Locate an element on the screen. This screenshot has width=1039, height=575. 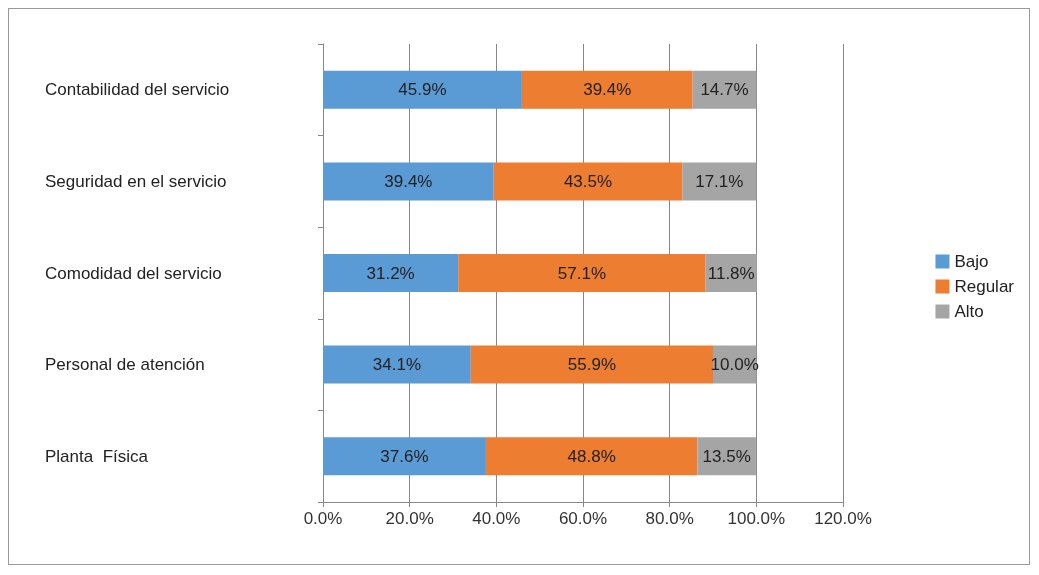
data-label: 43.5% is located at coordinates (588, 181).